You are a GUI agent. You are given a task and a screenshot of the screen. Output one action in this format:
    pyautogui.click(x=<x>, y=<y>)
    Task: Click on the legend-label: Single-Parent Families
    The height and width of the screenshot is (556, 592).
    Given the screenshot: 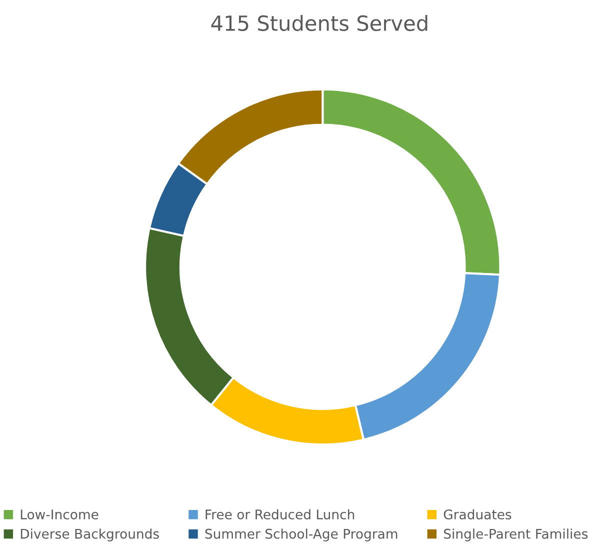 What is the action you would take?
    pyautogui.click(x=516, y=535)
    